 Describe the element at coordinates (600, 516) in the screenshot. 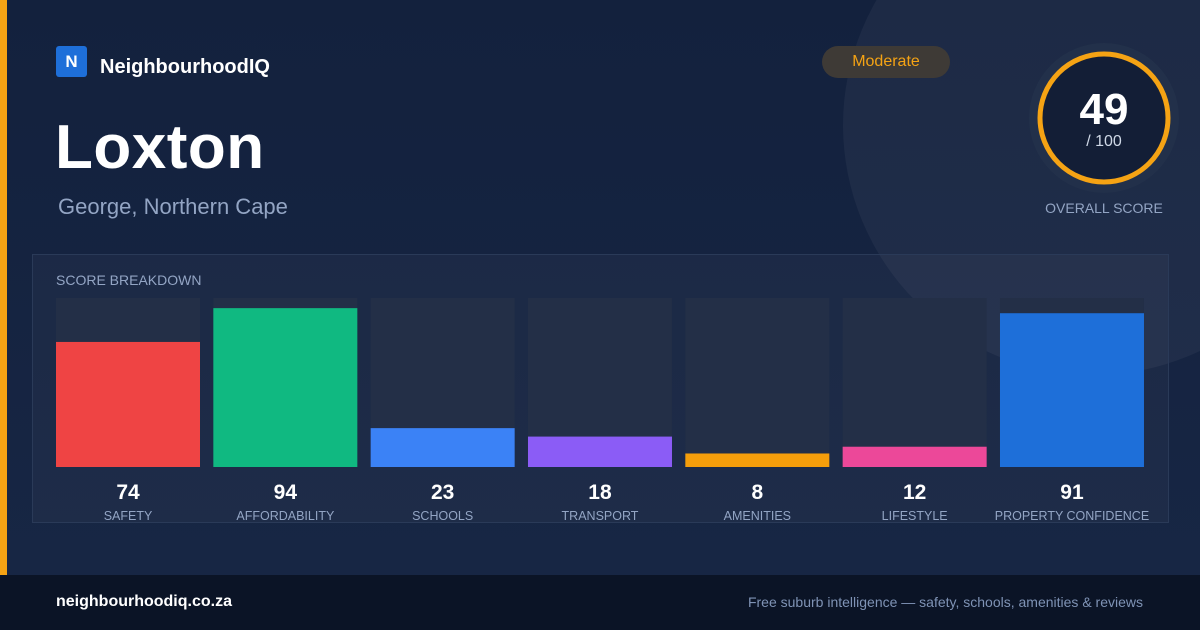

I see `bar-category-label: TRANSPORT` at that location.